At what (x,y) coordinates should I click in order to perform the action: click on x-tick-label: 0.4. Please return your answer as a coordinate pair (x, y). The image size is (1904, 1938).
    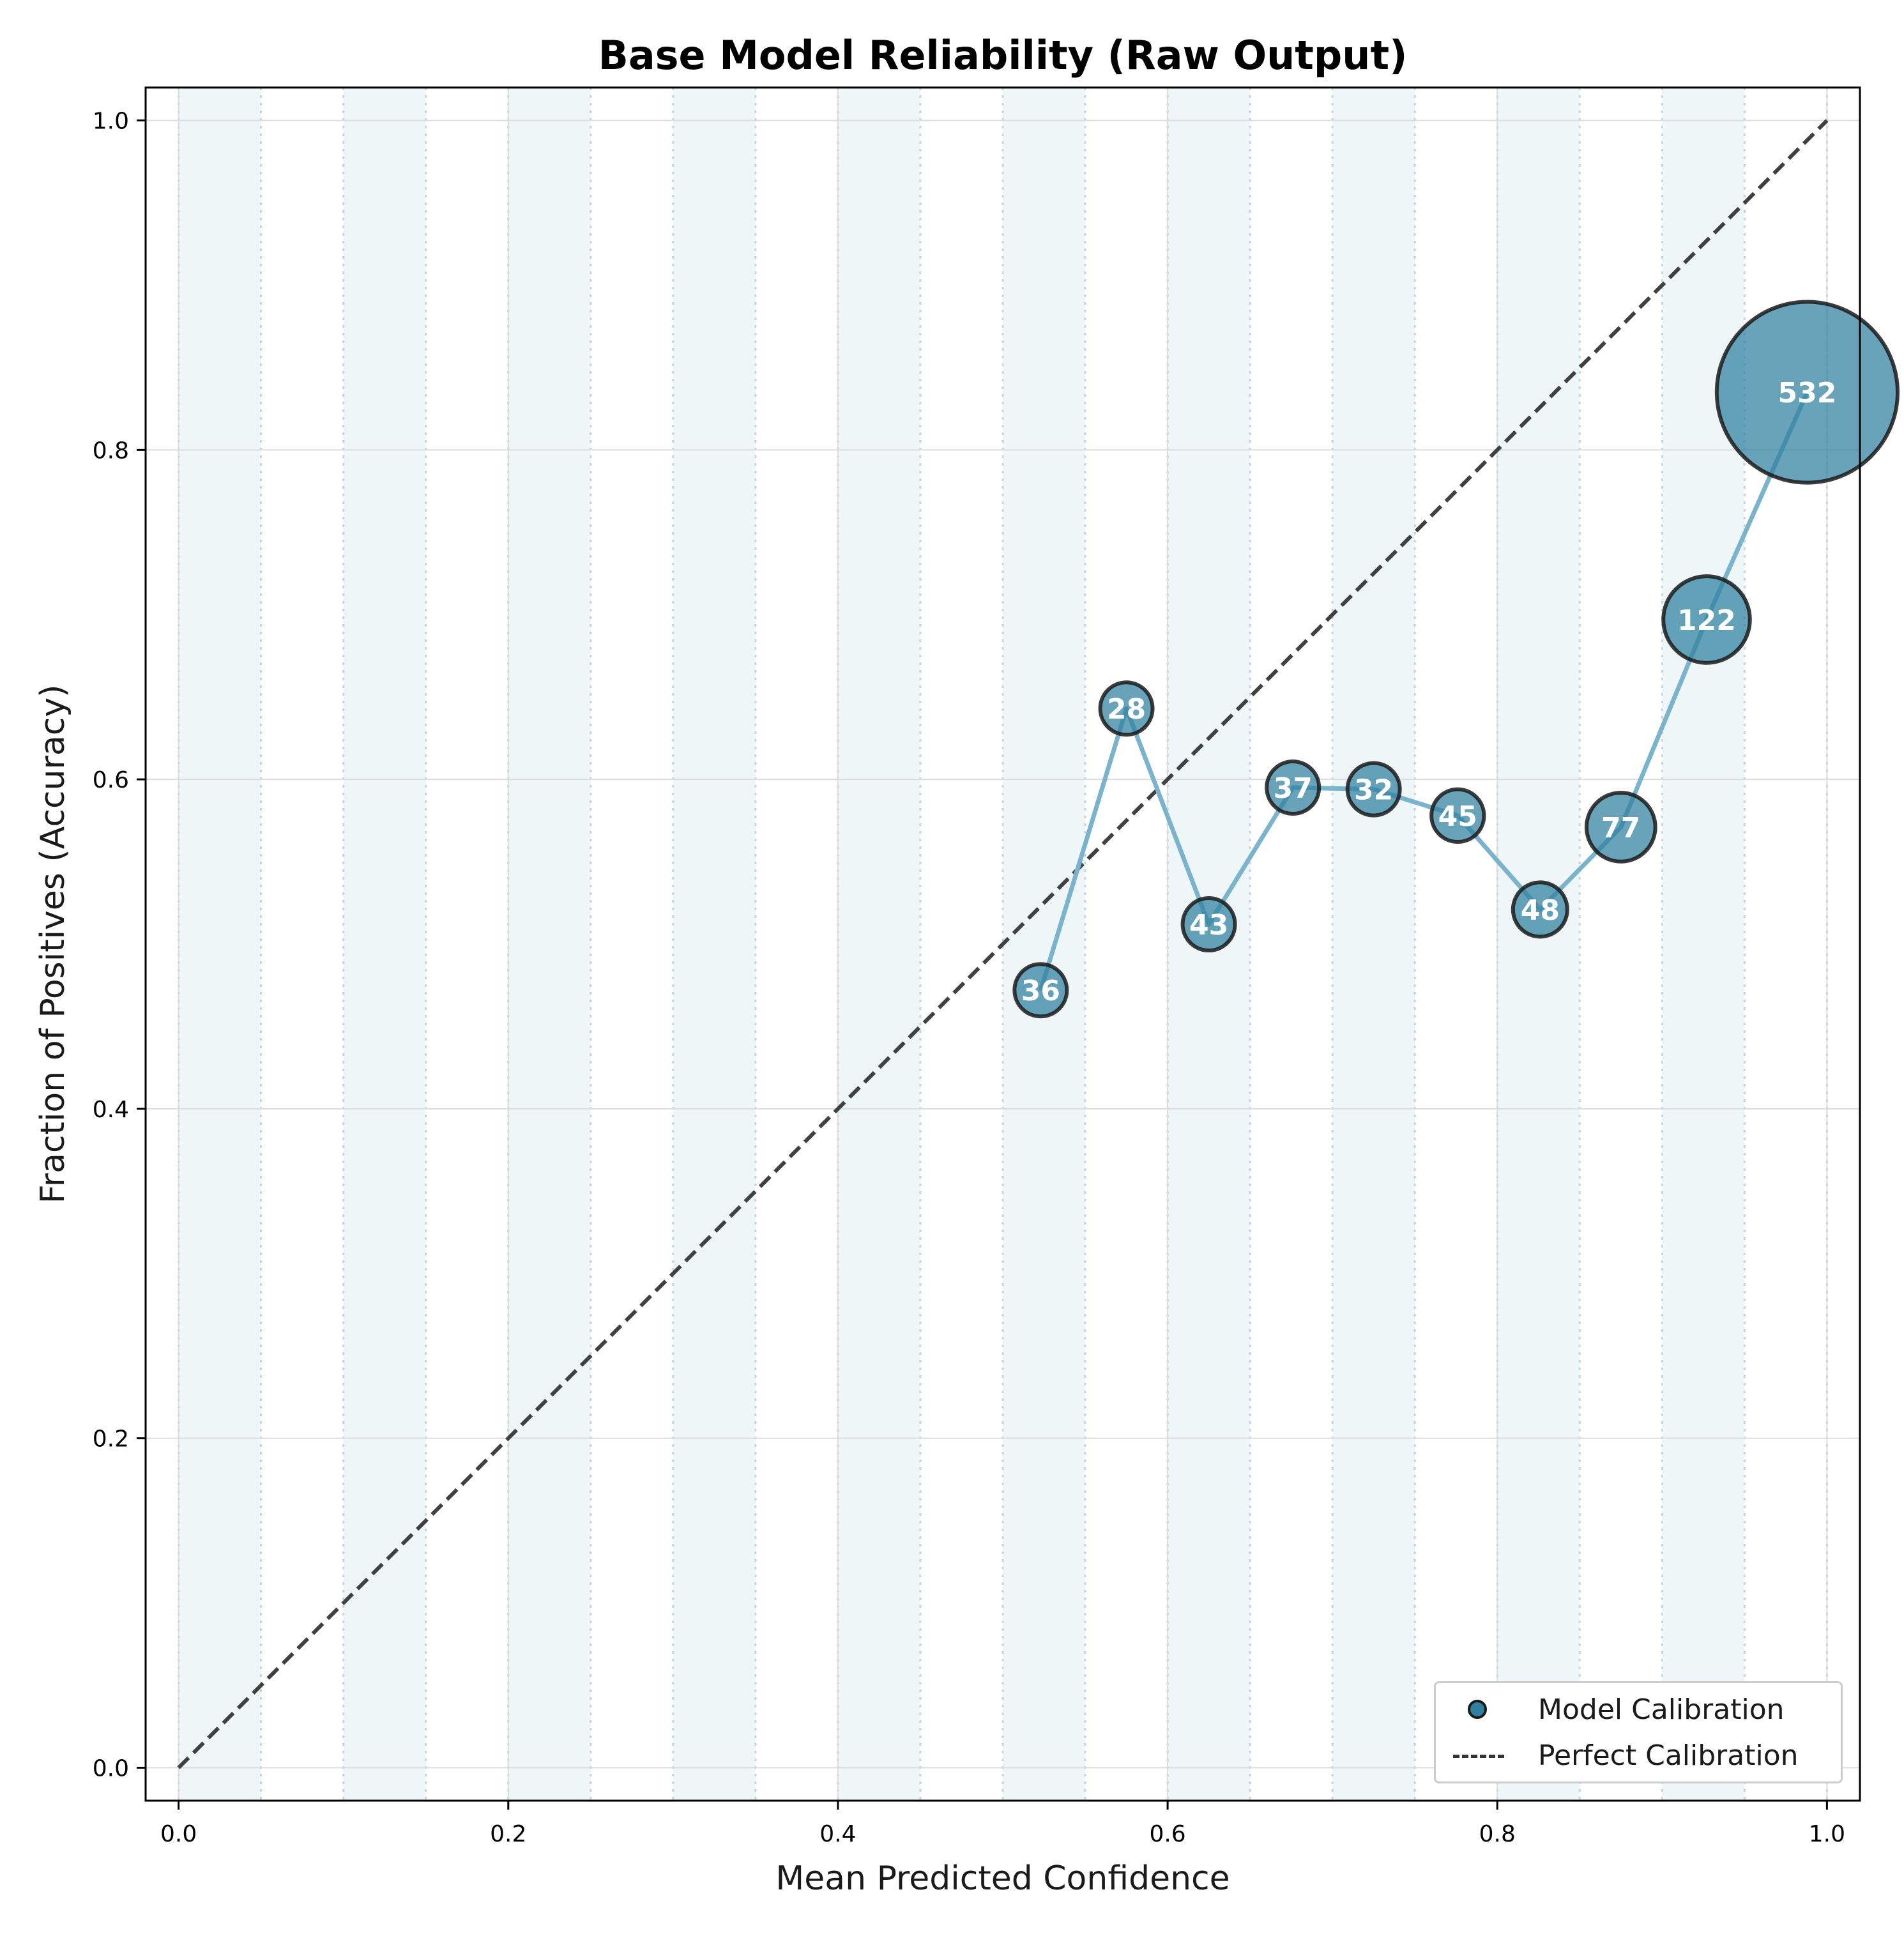
    Looking at the image, I should click on (837, 1834).